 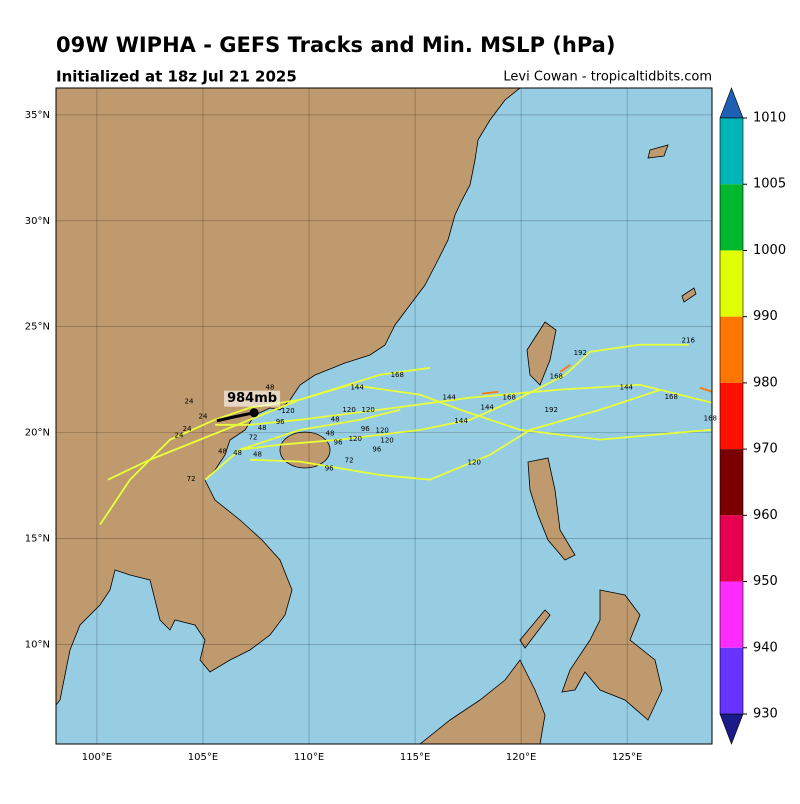 What do you see at coordinates (765, 714) in the screenshot?
I see `colorbar-label: 930` at bounding box center [765, 714].